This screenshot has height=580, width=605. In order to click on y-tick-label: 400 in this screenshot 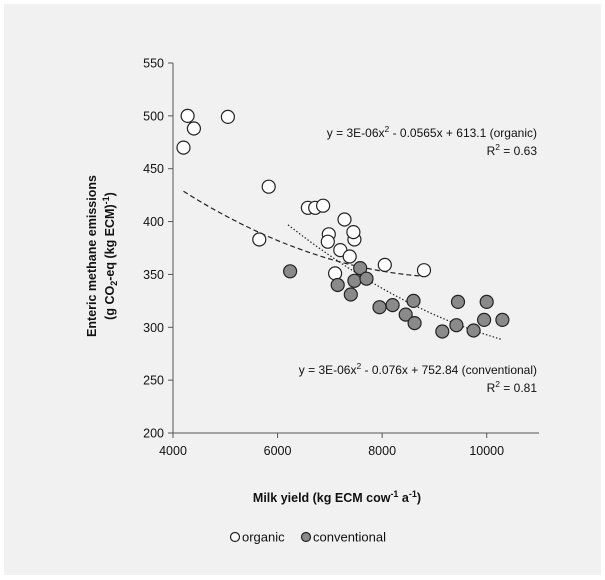, I will do `click(153, 222)`.